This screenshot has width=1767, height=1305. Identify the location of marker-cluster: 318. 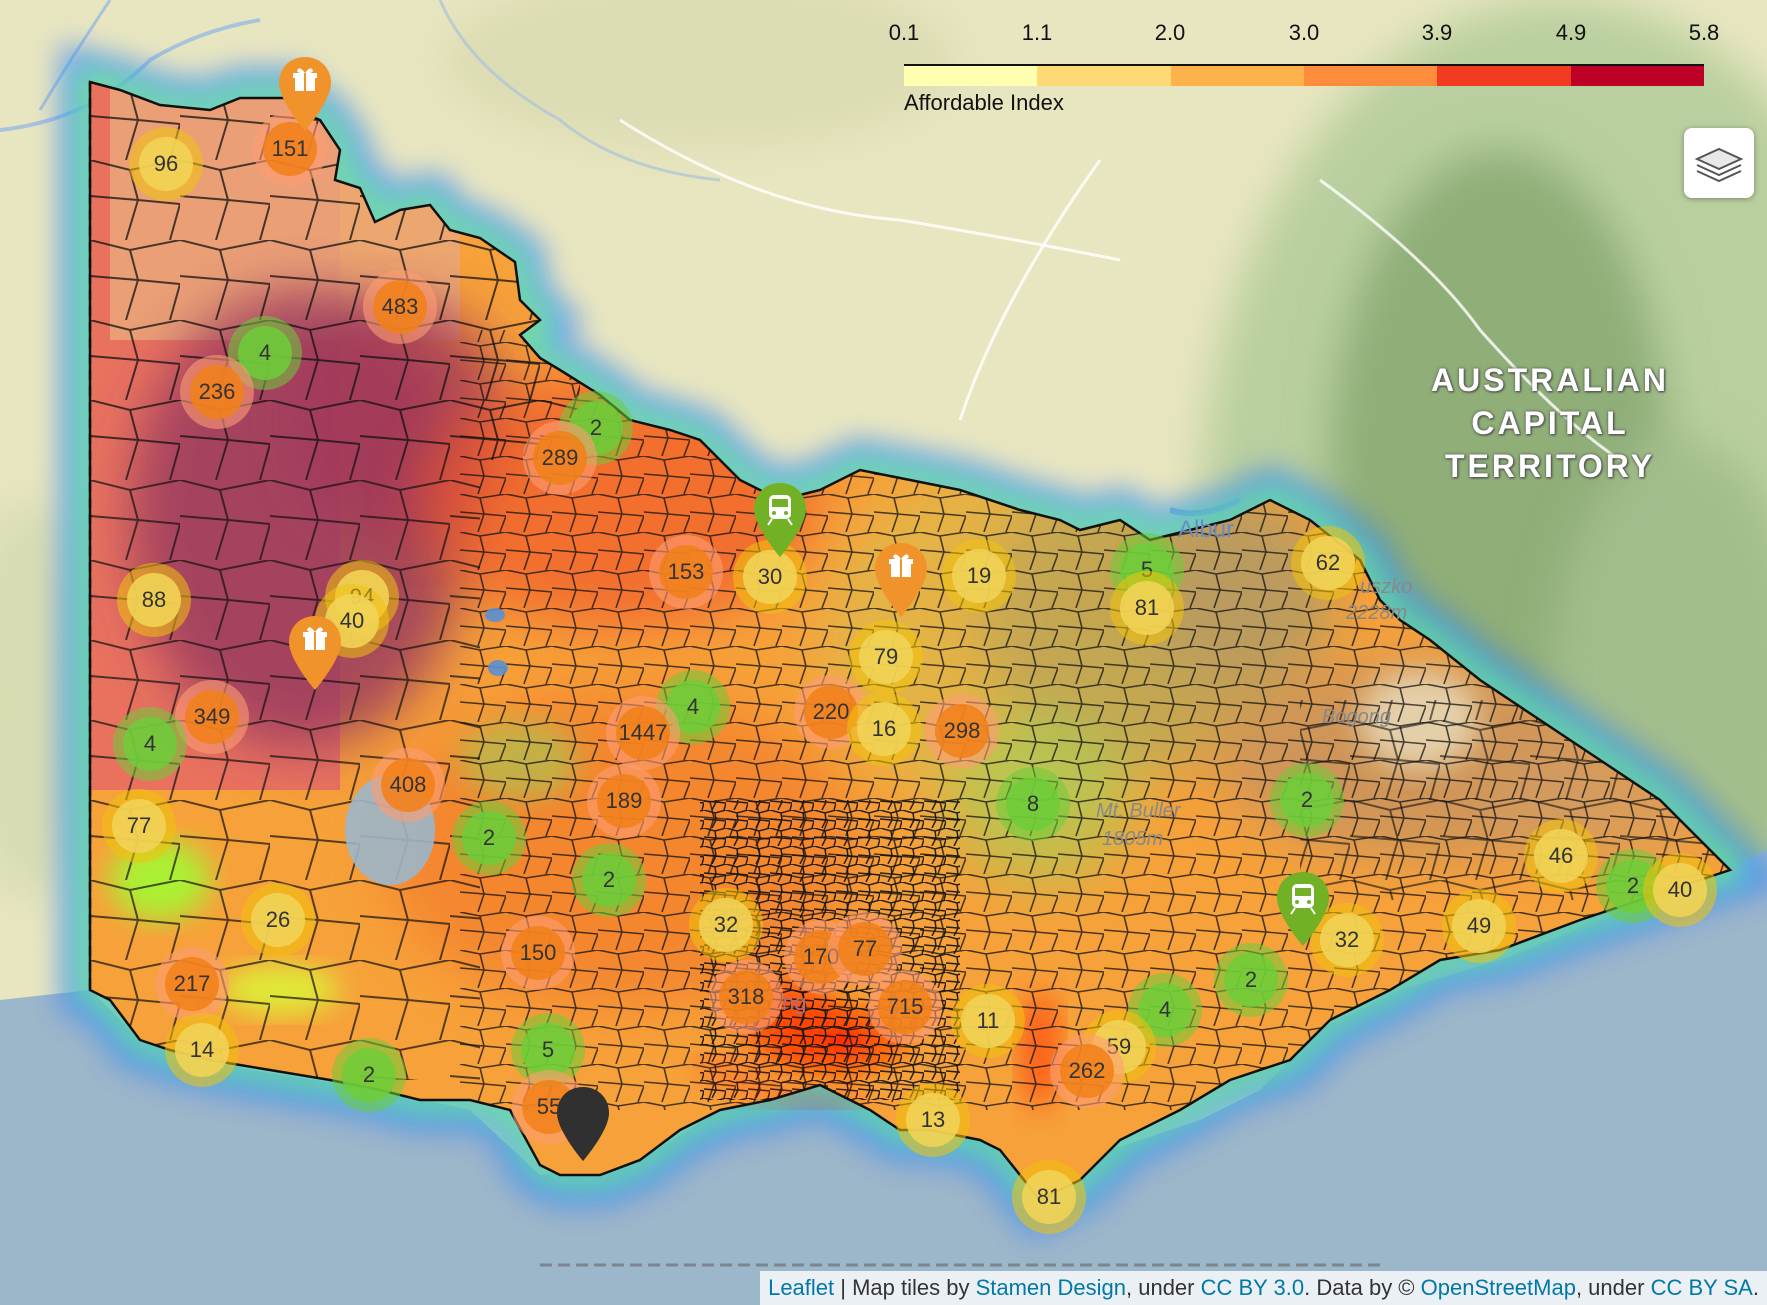
(746, 997).